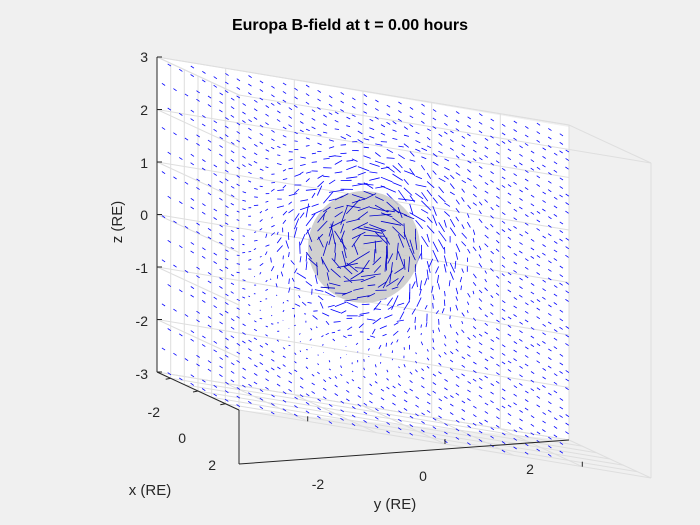 The image size is (700, 525). What do you see at coordinates (423, 476) in the screenshot?
I see `y-tick-label: 0` at bounding box center [423, 476].